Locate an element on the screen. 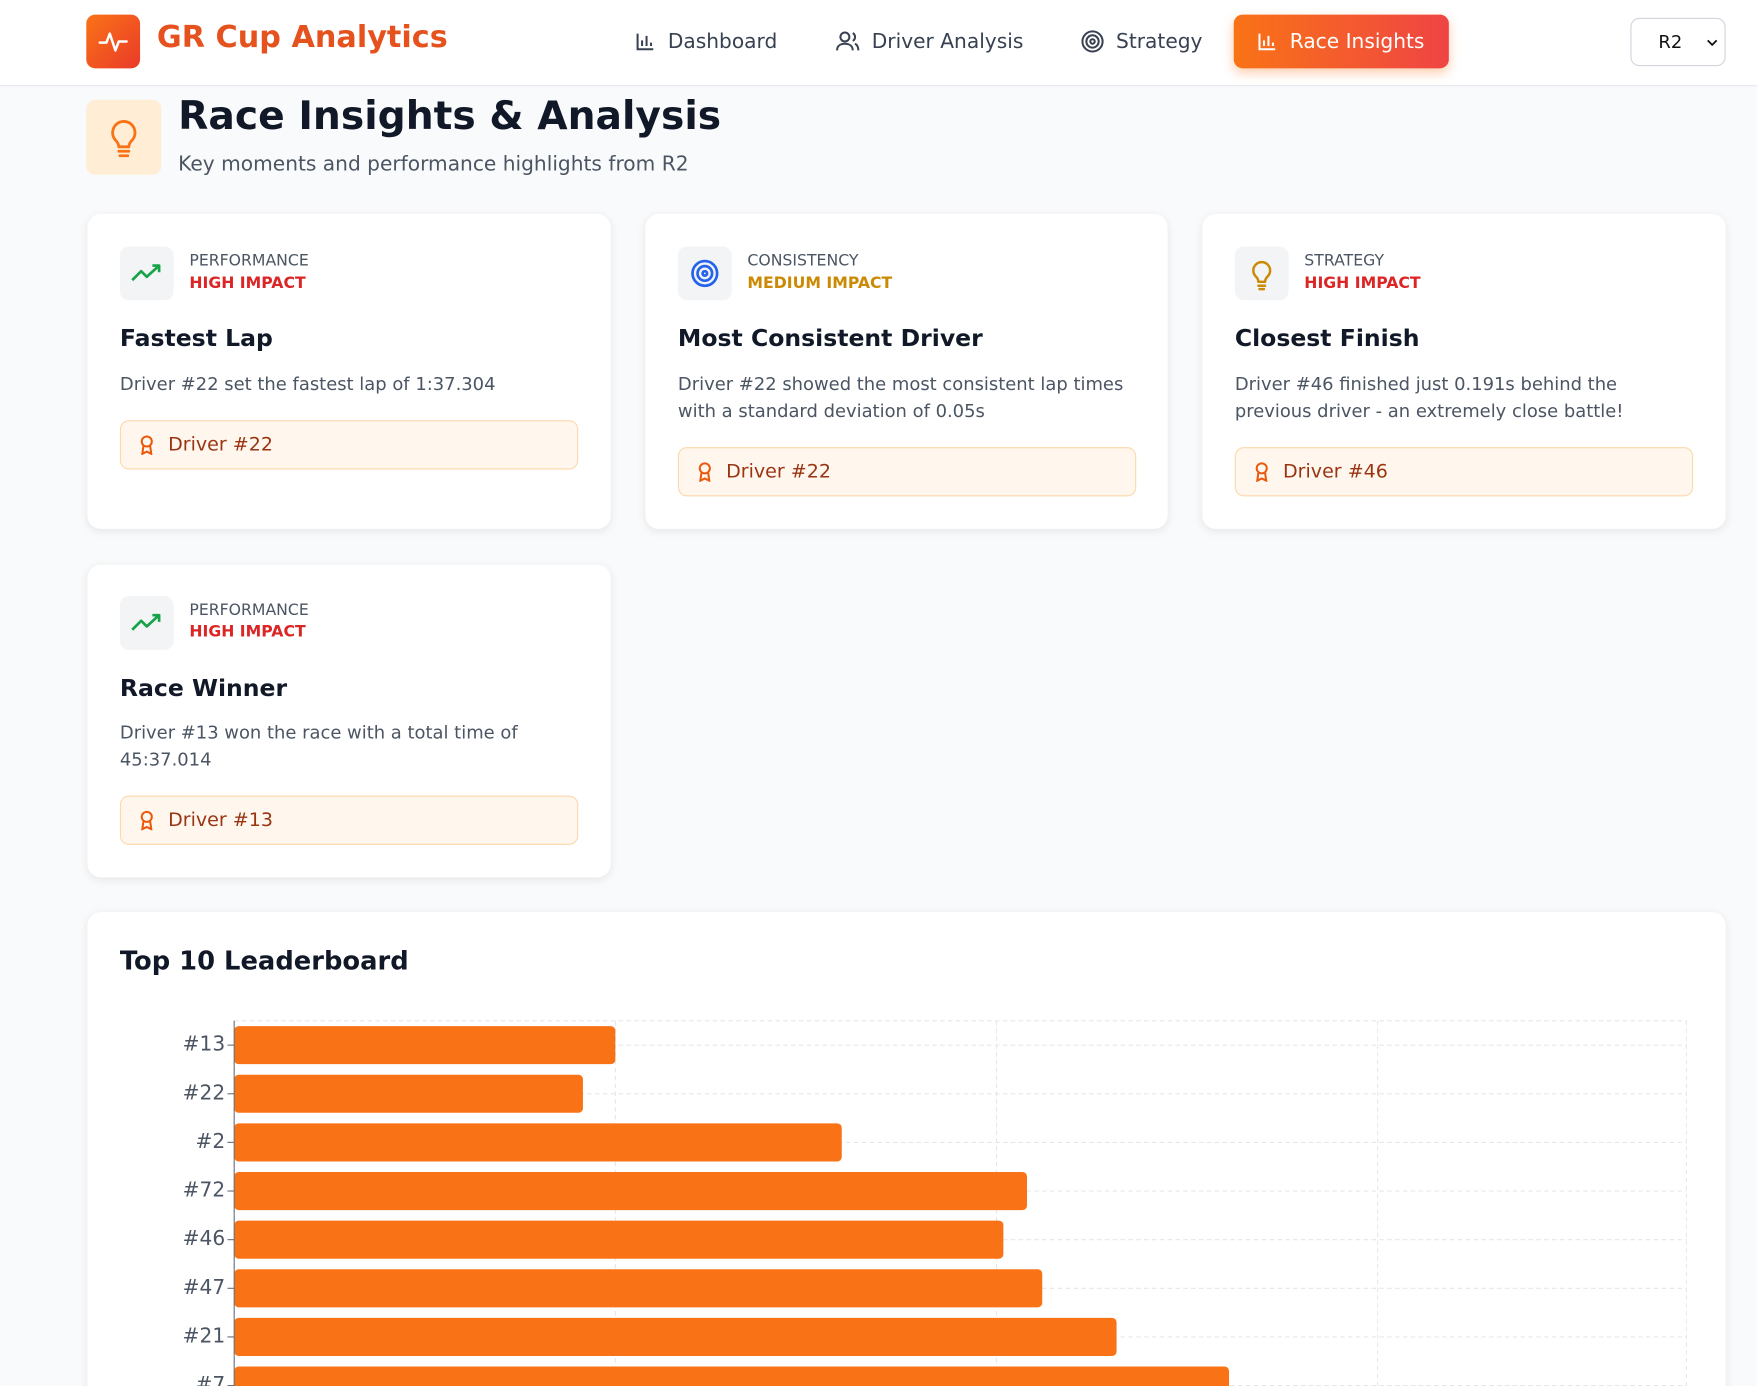 This screenshot has height=1386, width=1757. logo-icon is located at coordinates (113, 42).